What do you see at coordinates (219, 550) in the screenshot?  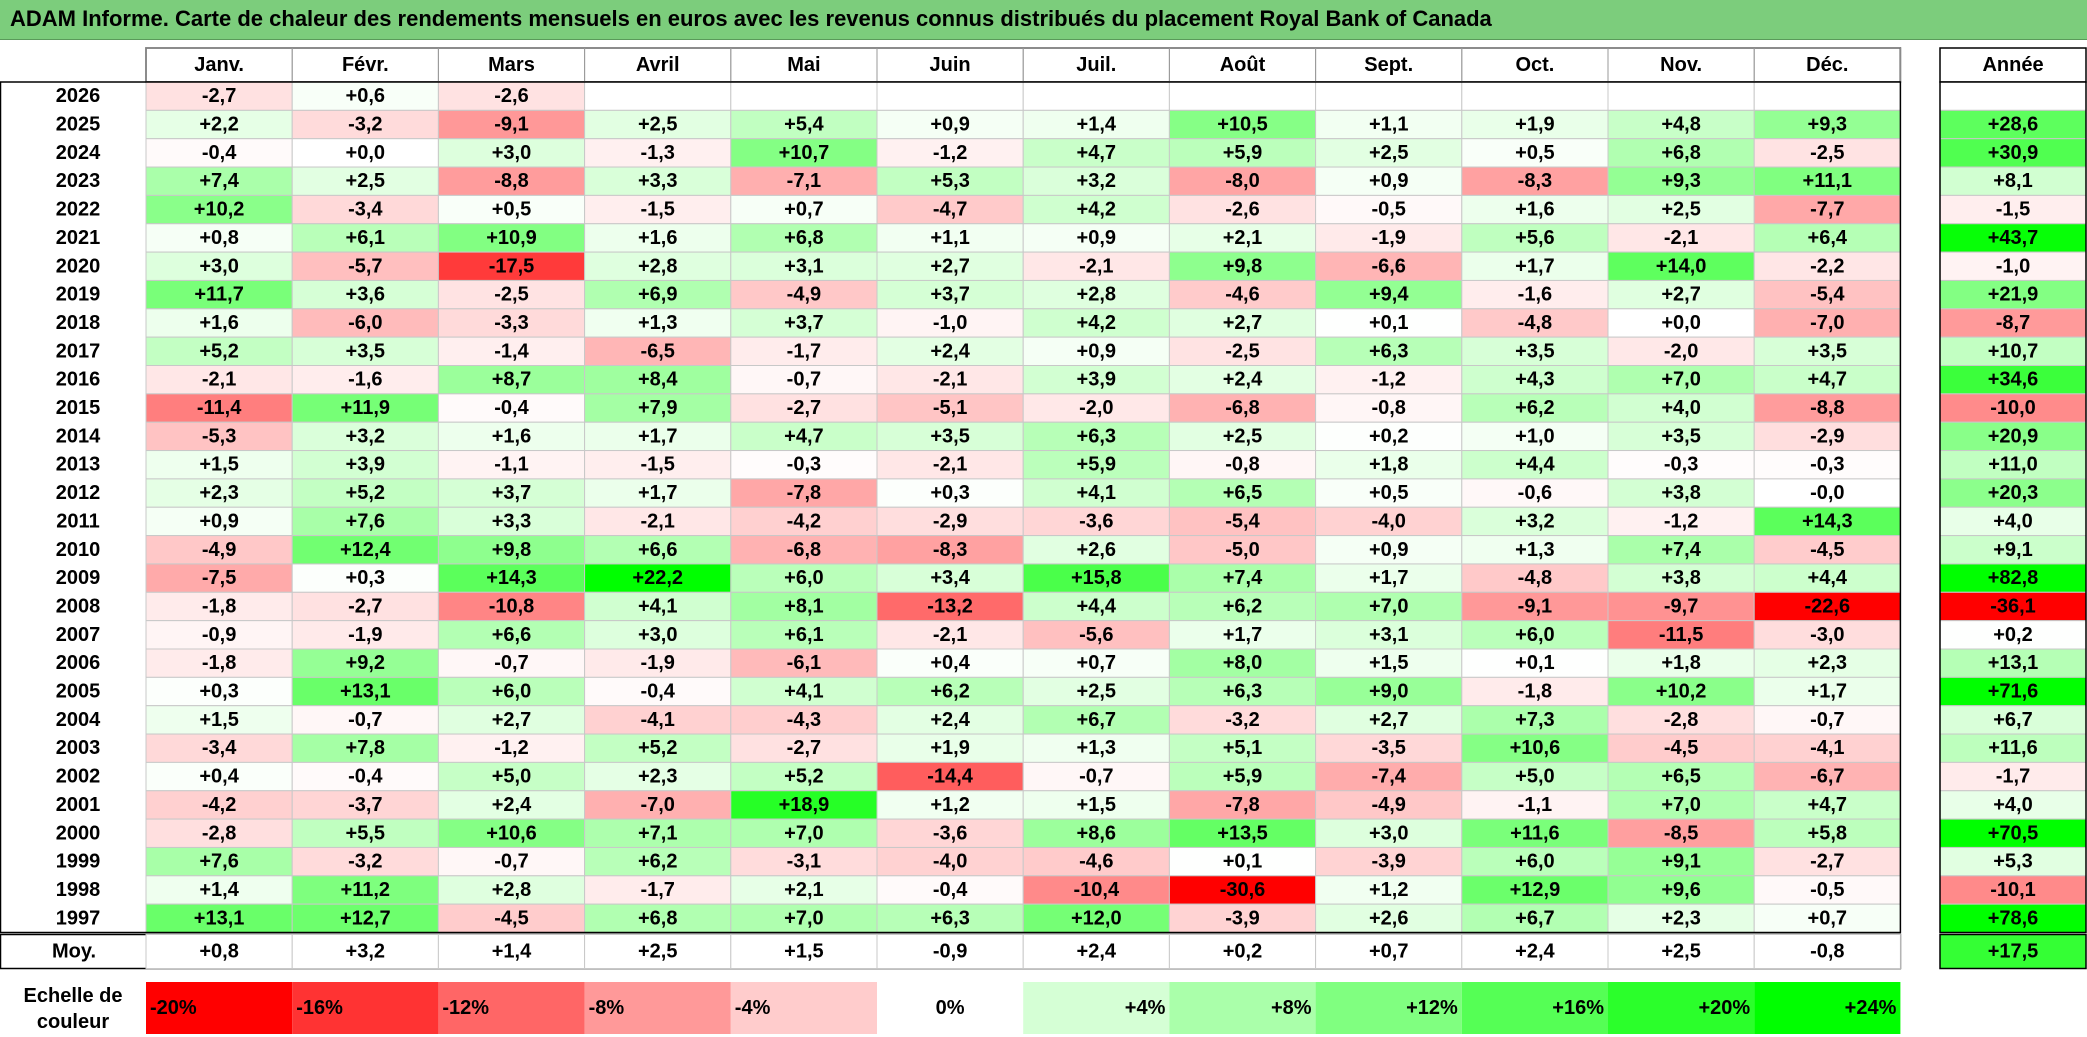 I see `cell-value: -4,9` at bounding box center [219, 550].